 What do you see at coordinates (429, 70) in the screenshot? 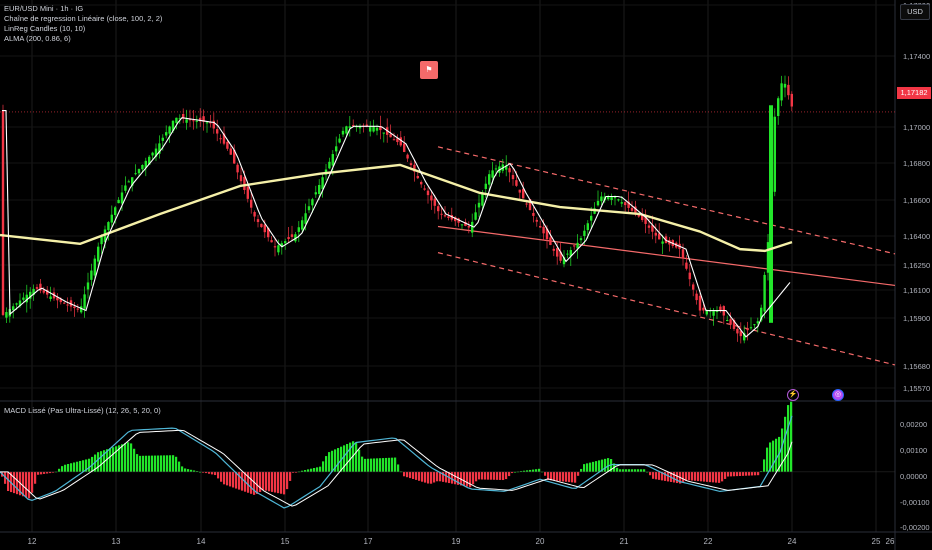
I see `flag-icon: ⚑` at bounding box center [429, 70].